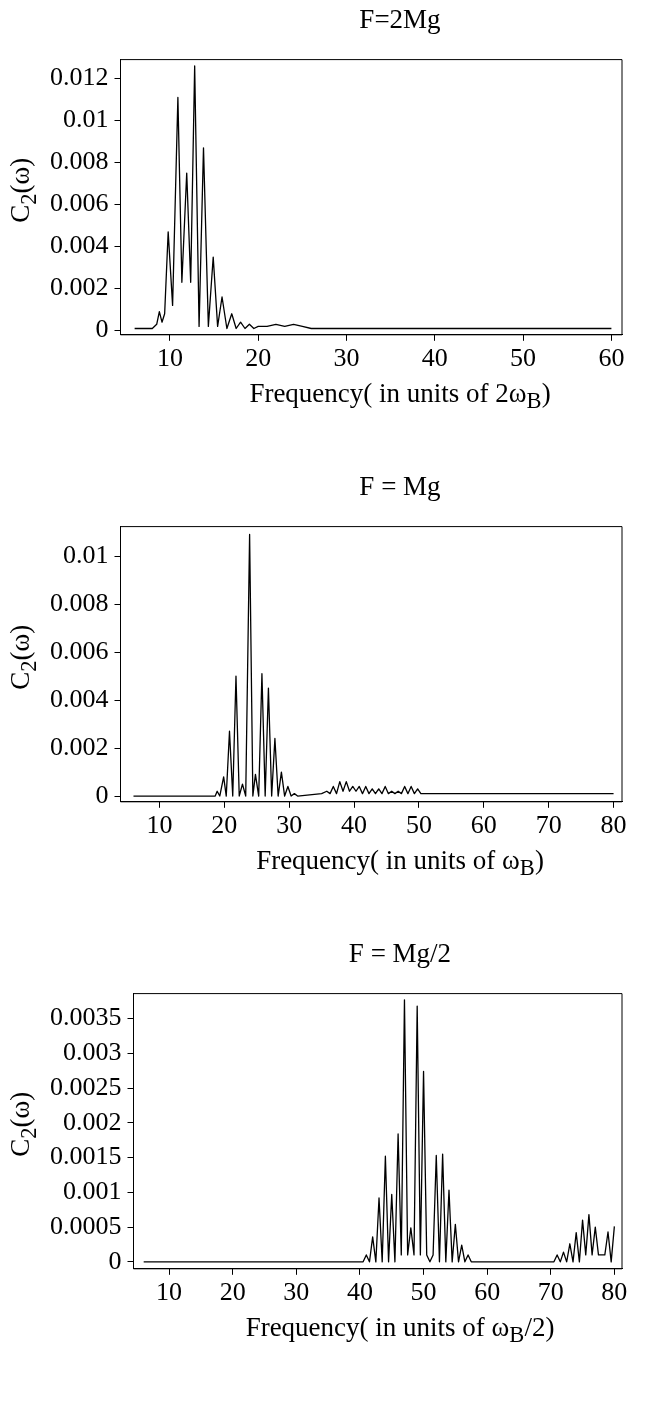 Image resolution: width=654 pixels, height=1401 pixels. What do you see at coordinates (400, 953) in the screenshot?
I see `chart-title: F = Mg/2` at bounding box center [400, 953].